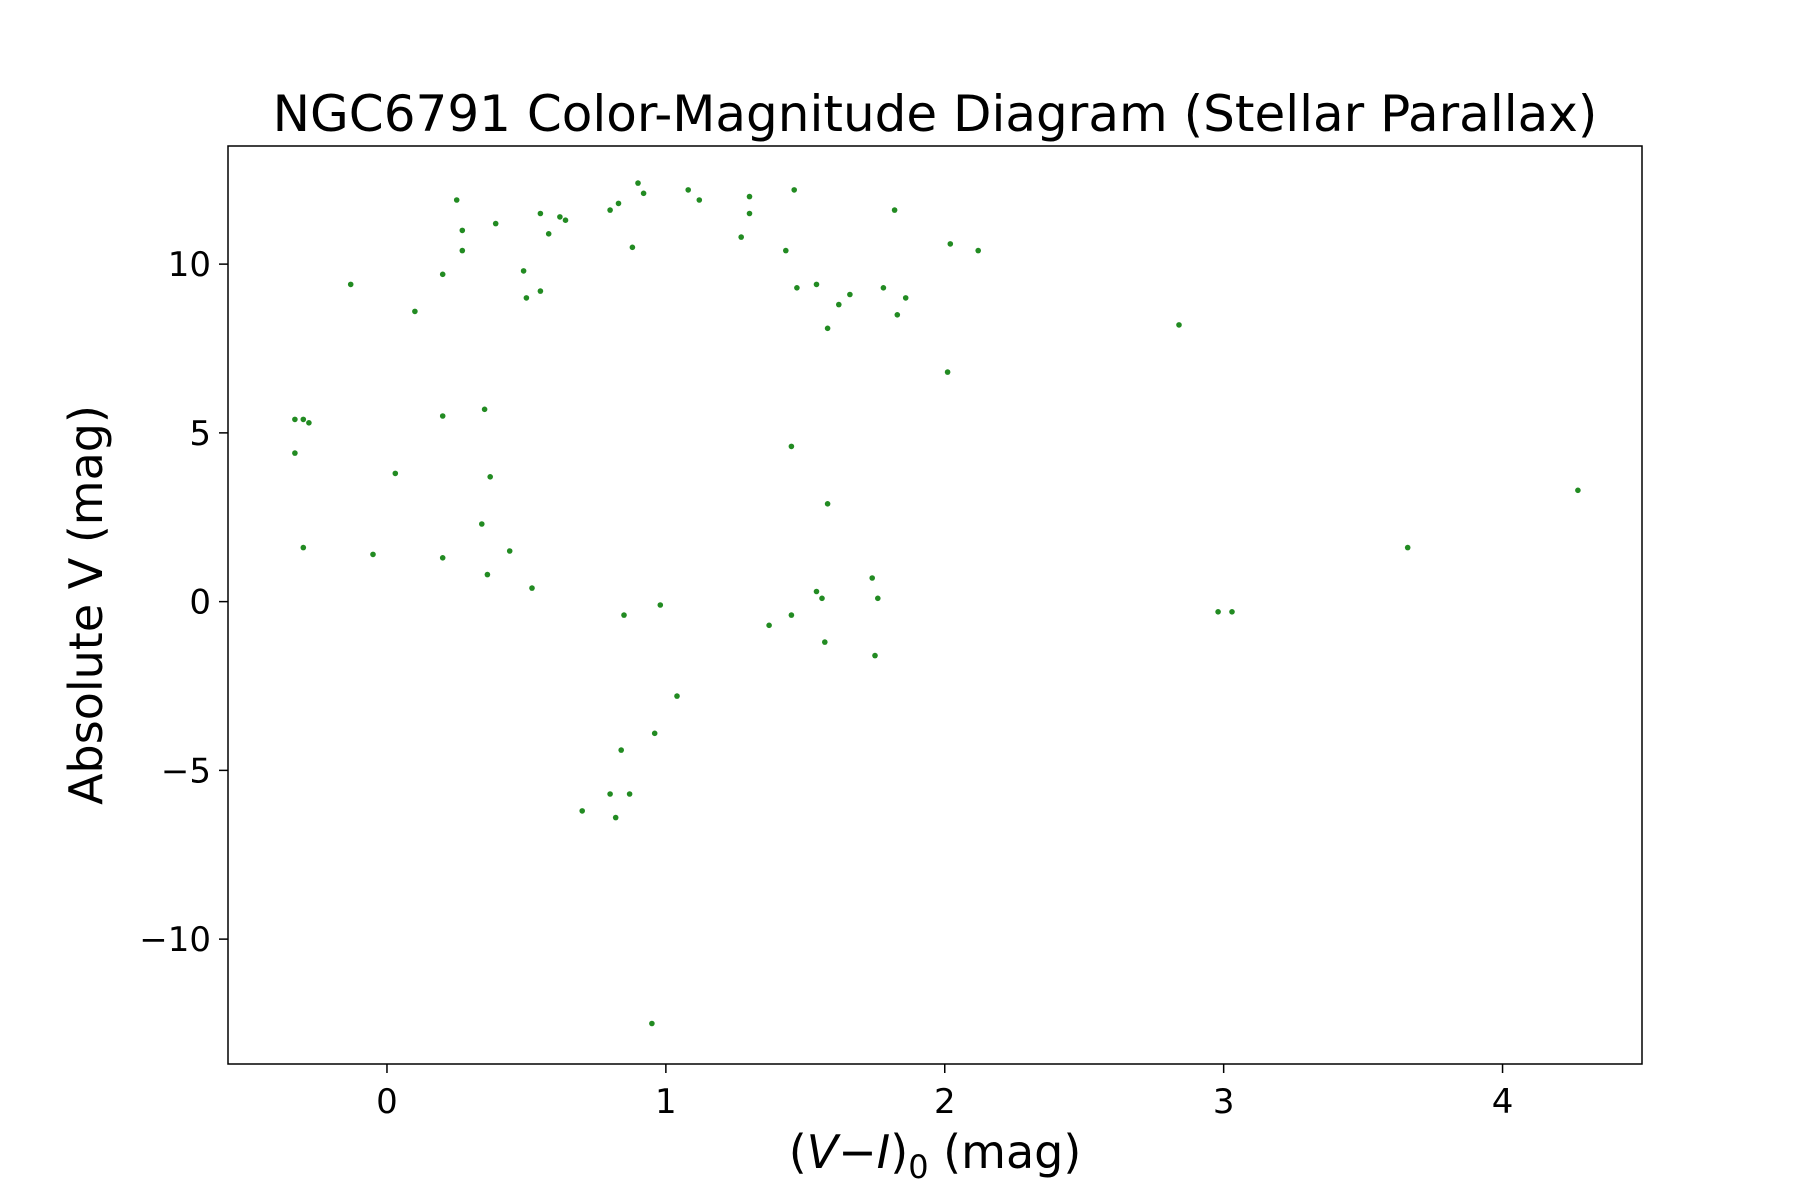  I want to click on x-axis-label-unit: (mag), so click(1005, 1152).